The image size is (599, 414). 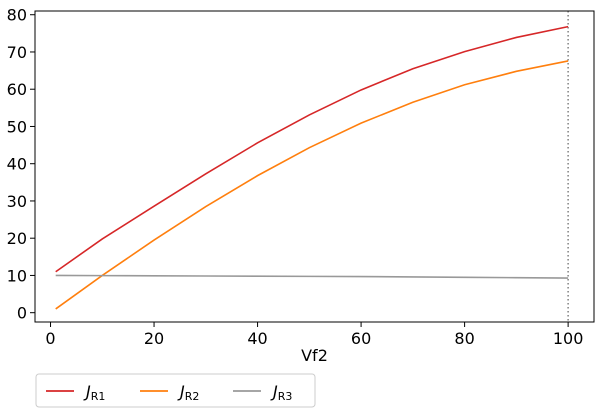 What do you see at coordinates (154, 338) in the screenshot?
I see `x-tick-label: 20` at bounding box center [154, 338].